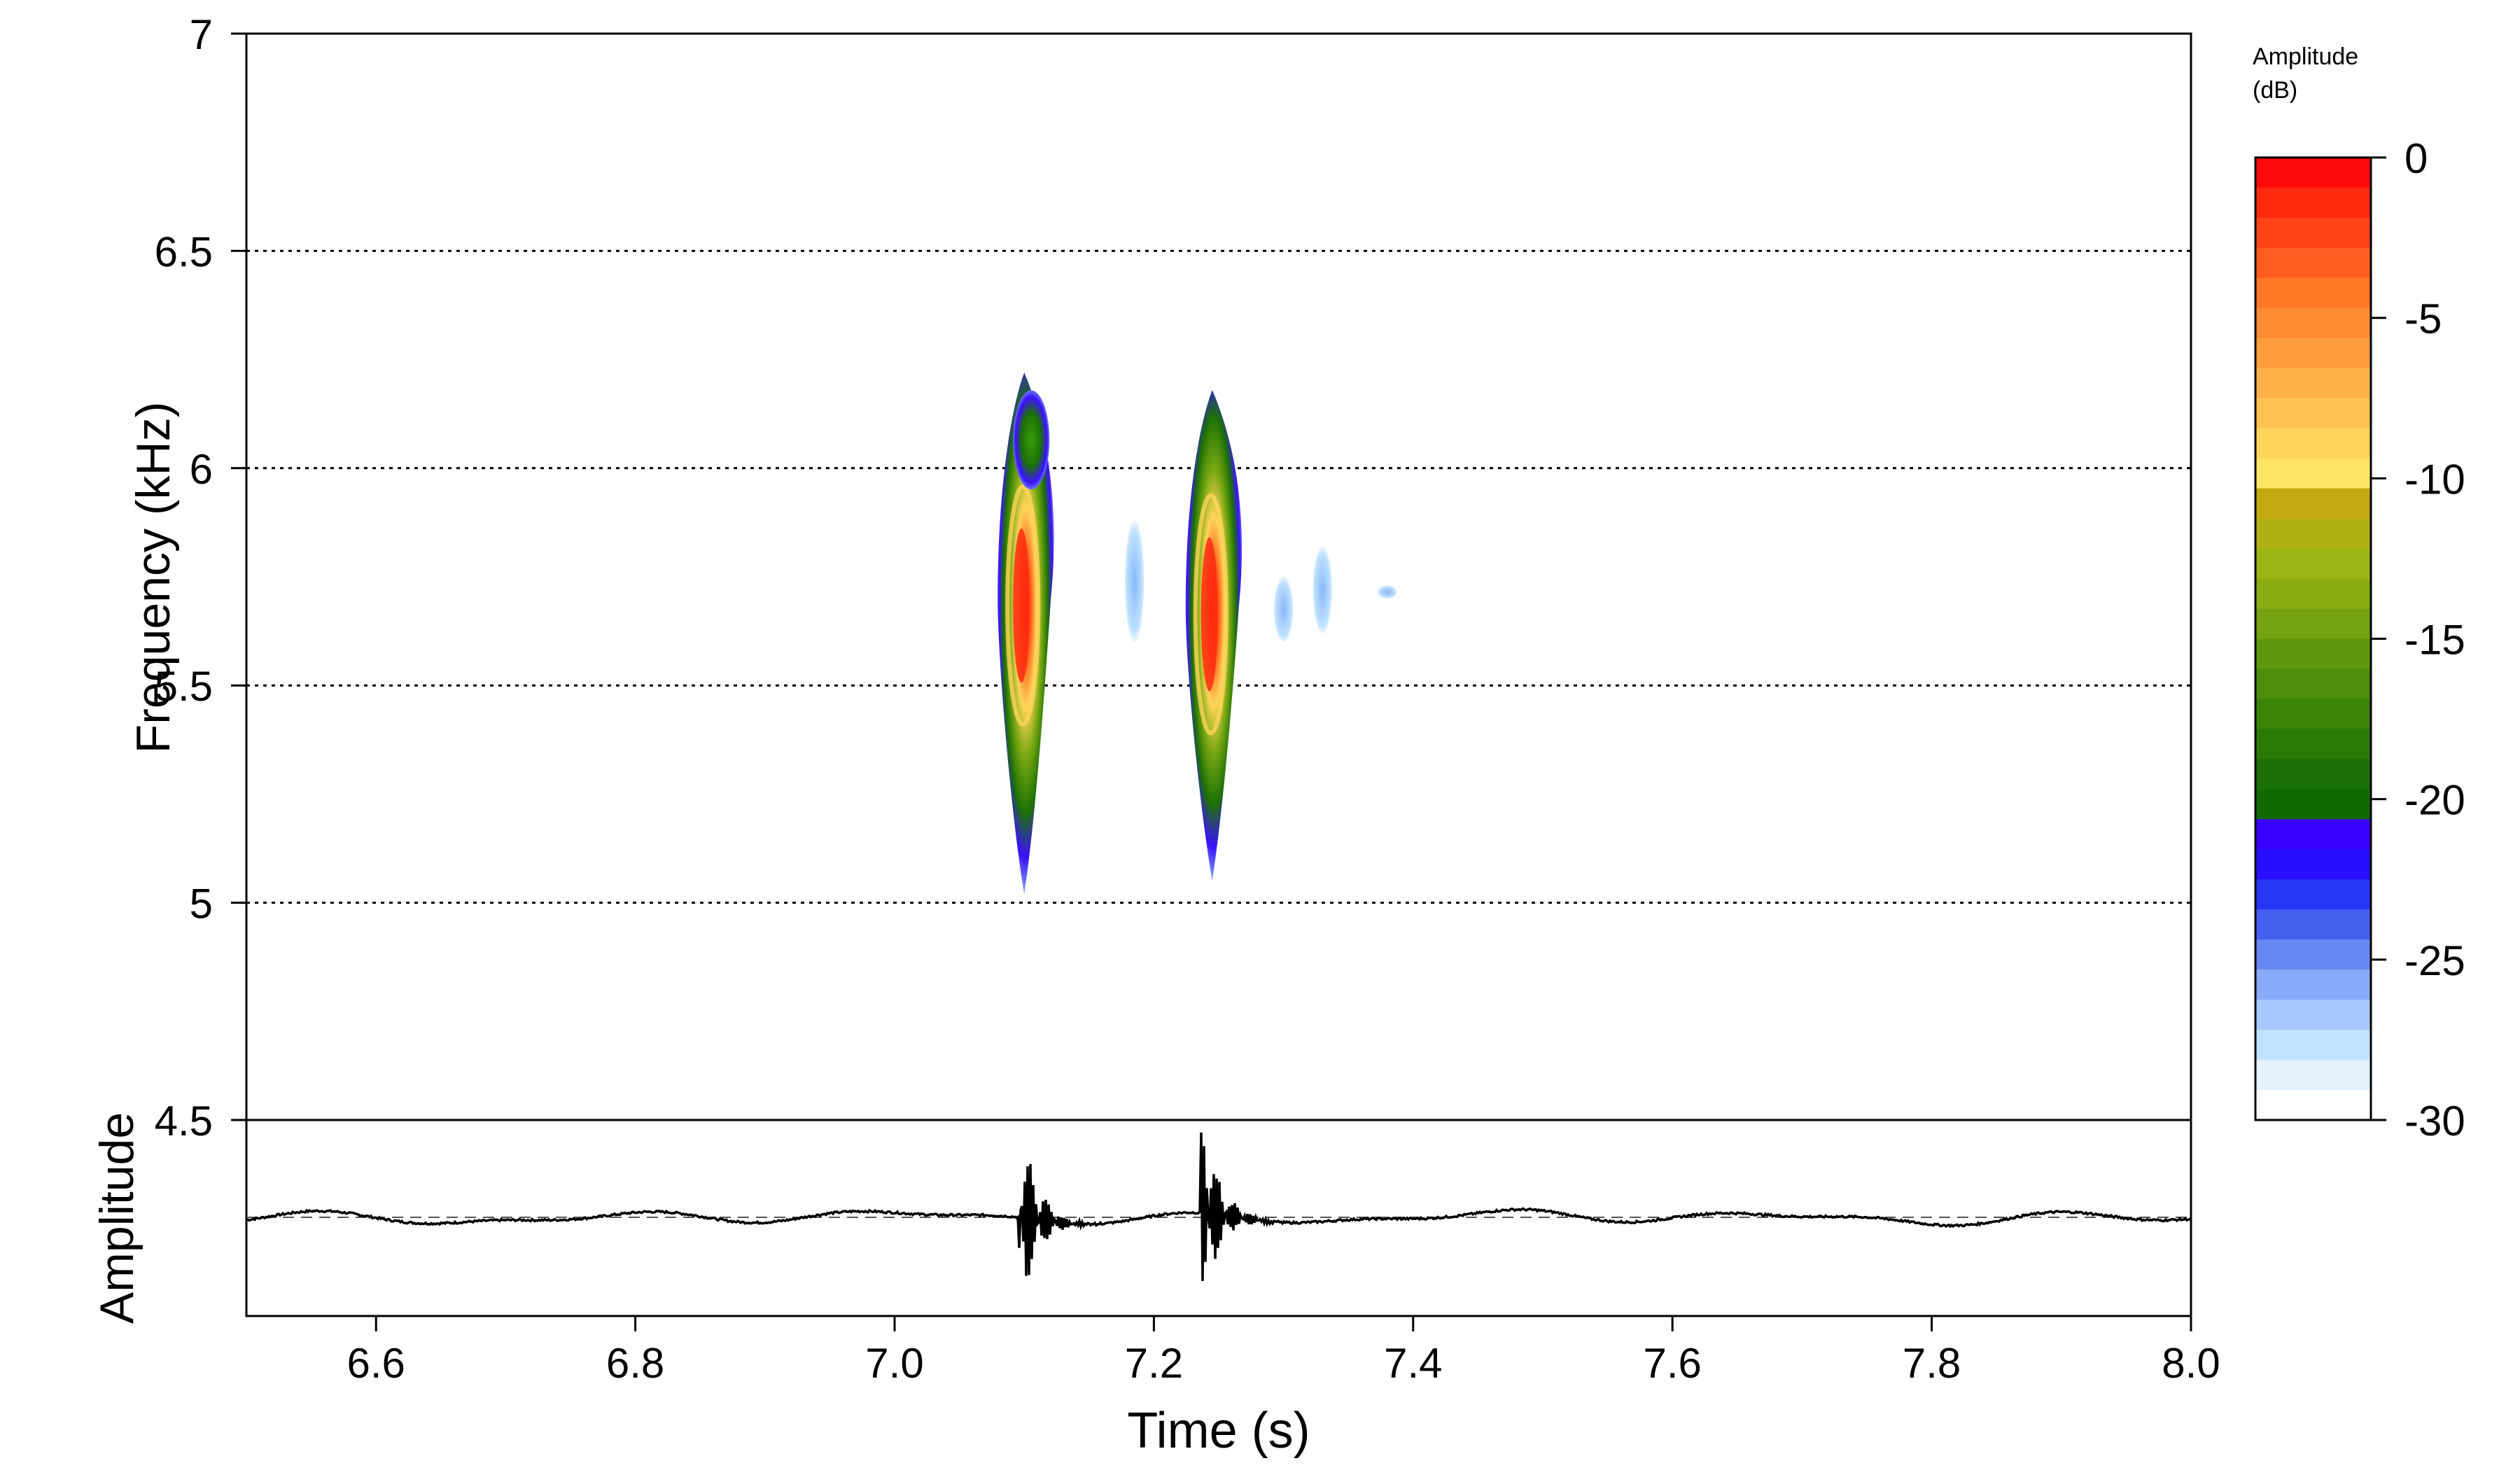  I want to click on colorbar-tick-label: -15, so click(2434, 640).